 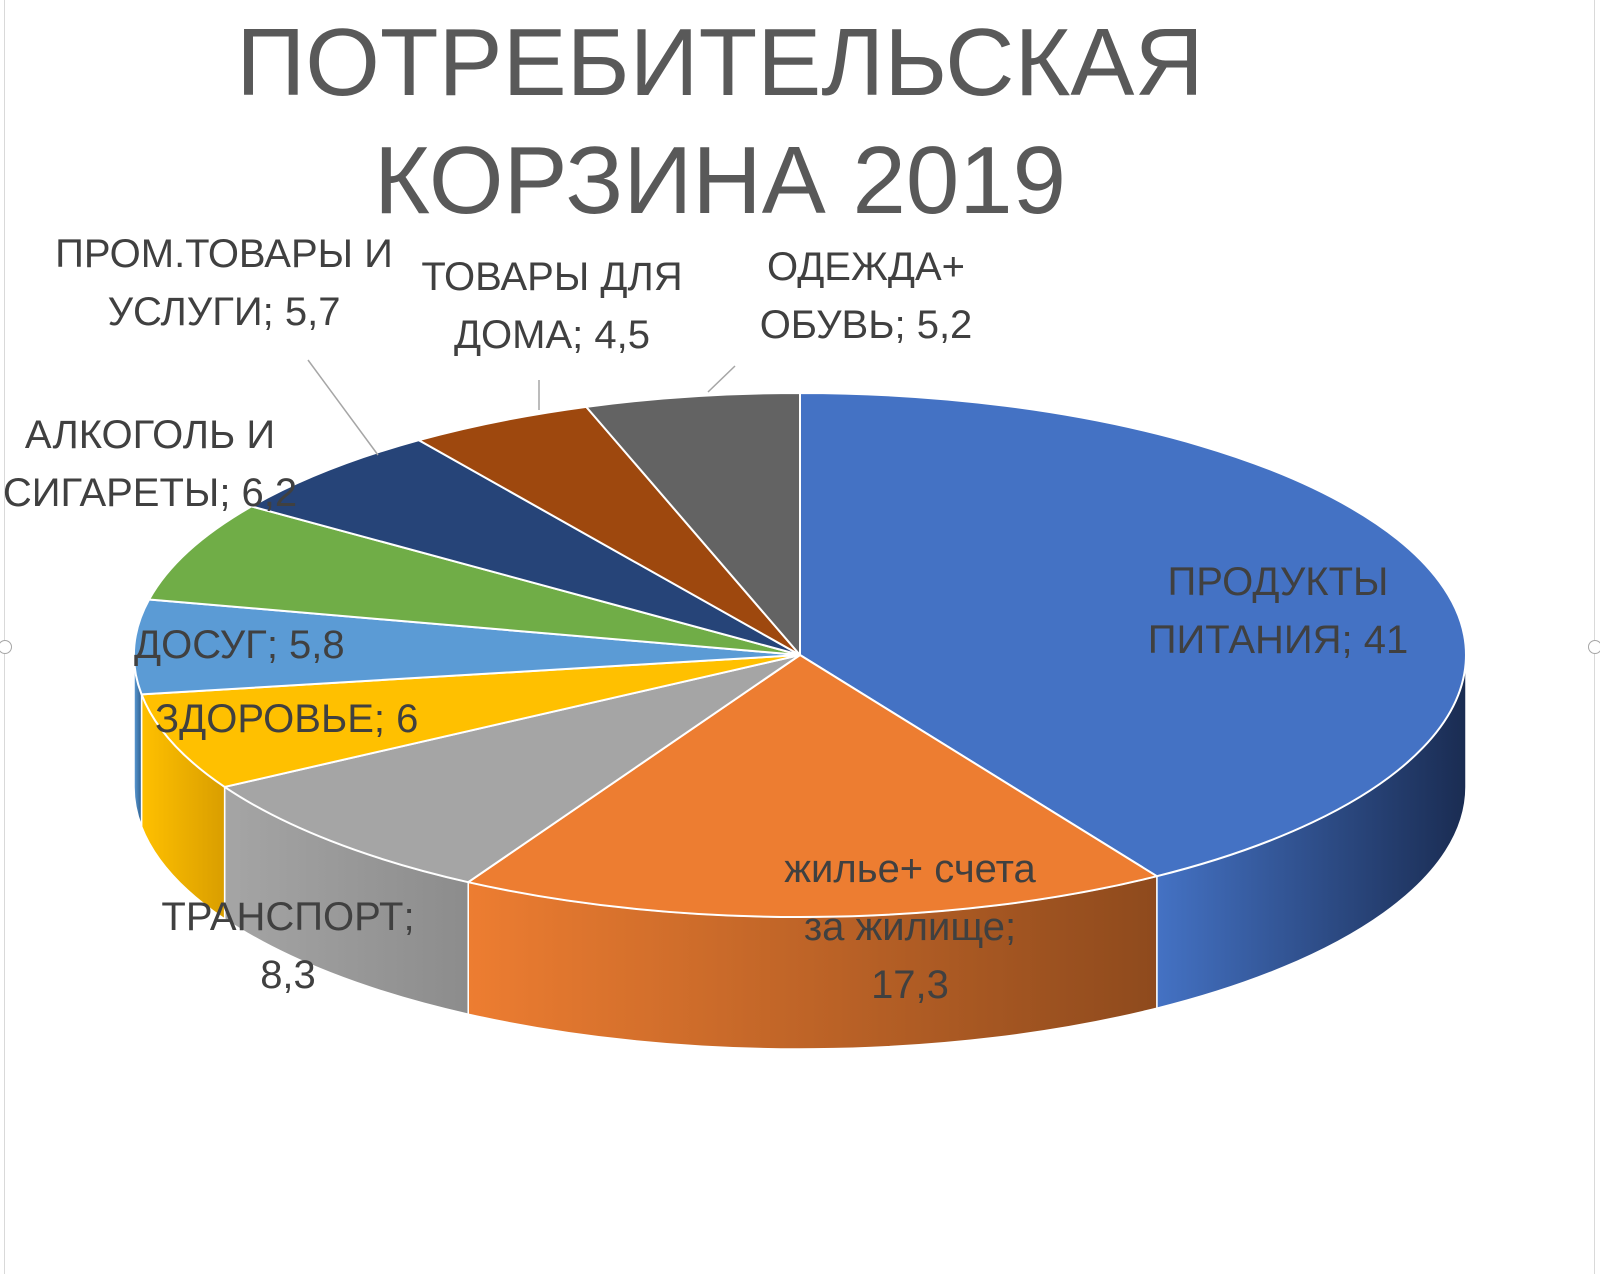 What do you see at coordinates (224, 254) in the screenshot?
I see `data-label-6-line-0: ПРОМ.ТОВАРЫ И` at bounding box center [224, 254].